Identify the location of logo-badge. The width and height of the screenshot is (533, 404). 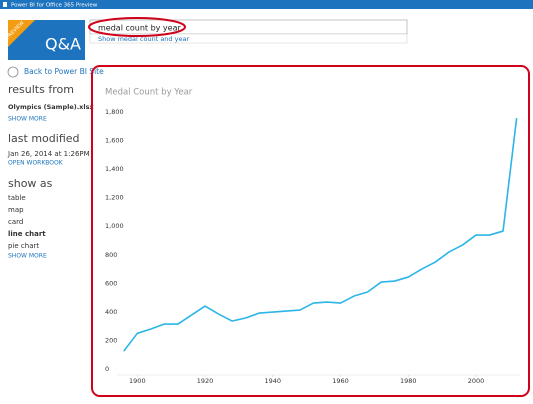
(21, 33).